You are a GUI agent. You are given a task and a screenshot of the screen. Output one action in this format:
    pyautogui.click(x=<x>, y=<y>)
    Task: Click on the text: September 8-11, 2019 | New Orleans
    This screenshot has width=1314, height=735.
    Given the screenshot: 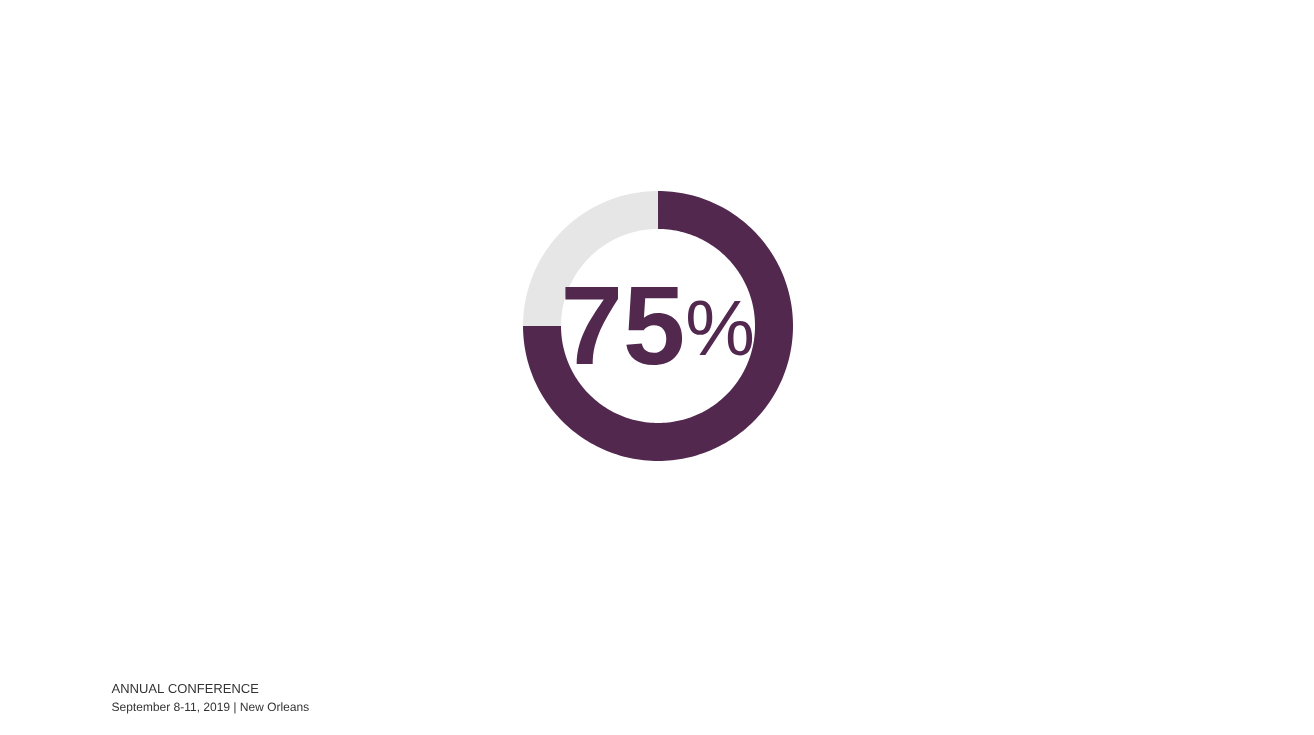 What is the action you would take?
    pyautogui.click(x=210, y=708)
    